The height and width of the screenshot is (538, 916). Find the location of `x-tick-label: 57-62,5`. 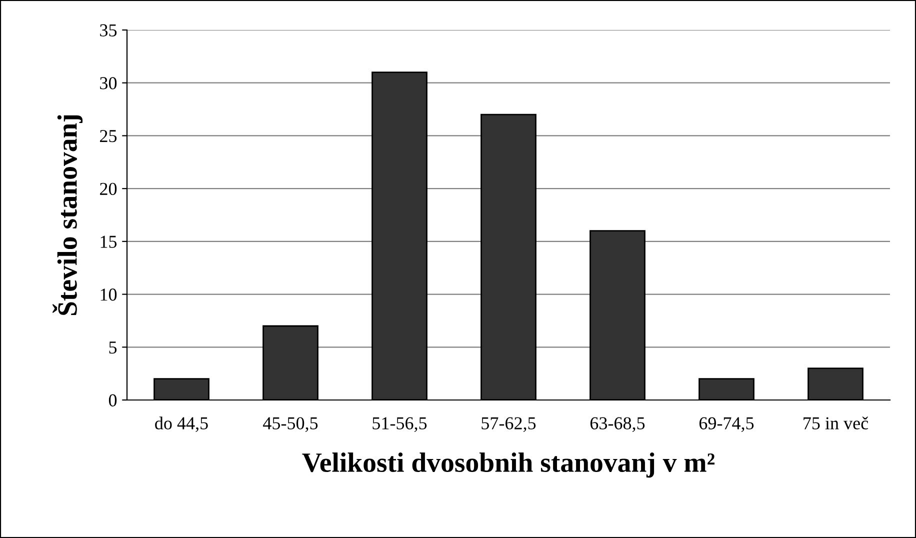

x-tick-label: 57-62,5 is located at coordinates (509, 424).